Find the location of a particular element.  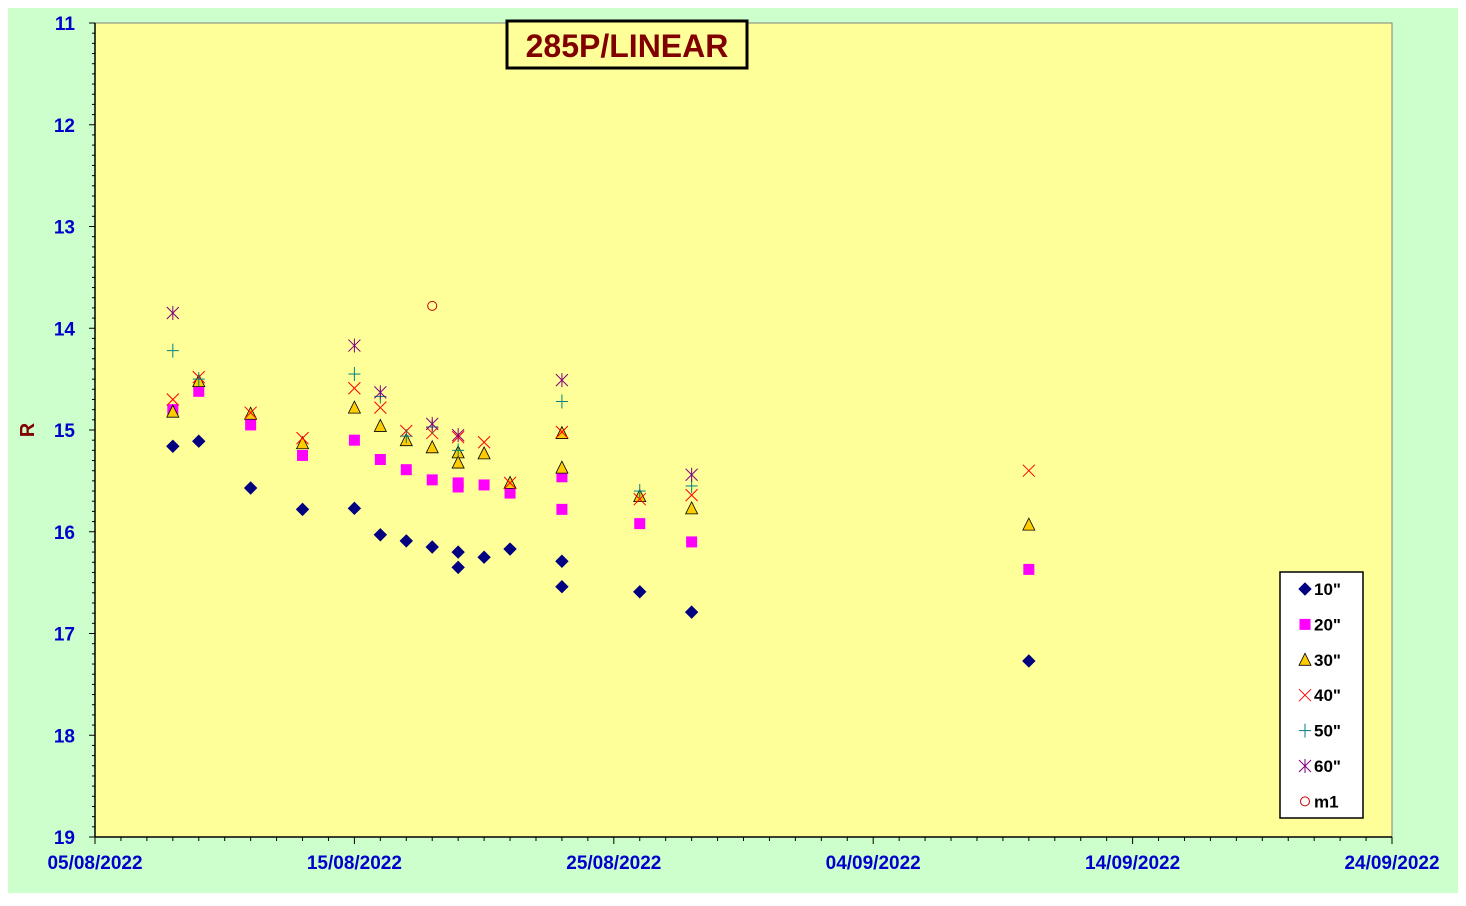

chart-title: 285P/LINEAR is located at coordinates (627, 46).